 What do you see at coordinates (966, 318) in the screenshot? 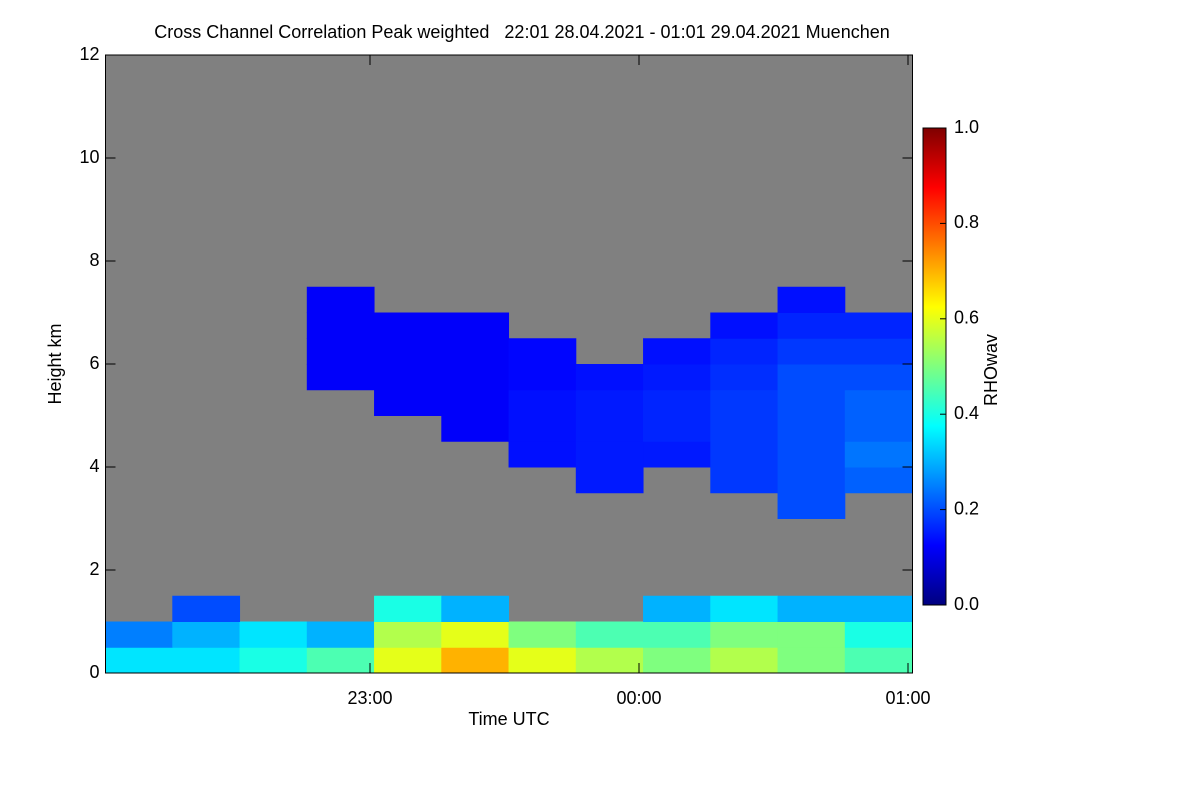
I see `colorbar-tick-label: 0.6` at bounding box center [966, 318].